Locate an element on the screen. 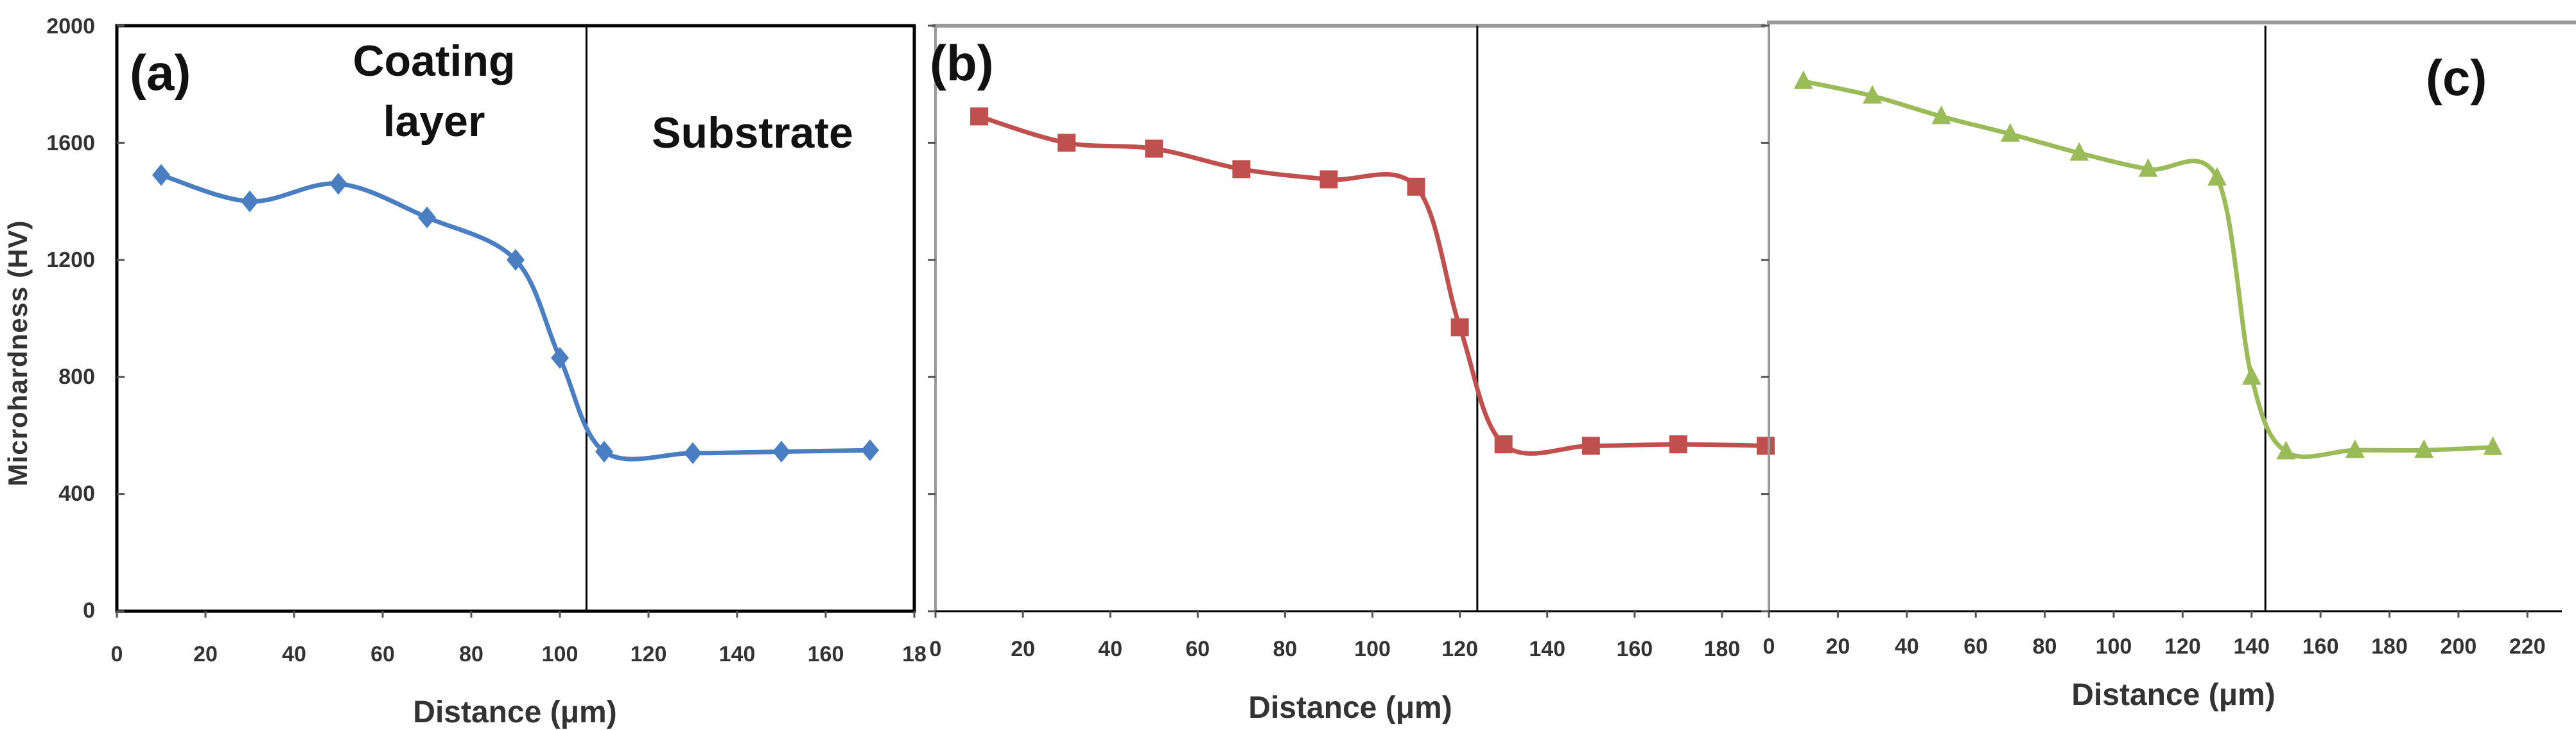 This screenshot has height=730, width=2576. region-label-coating: Coating is located at coordinates (433, 61).